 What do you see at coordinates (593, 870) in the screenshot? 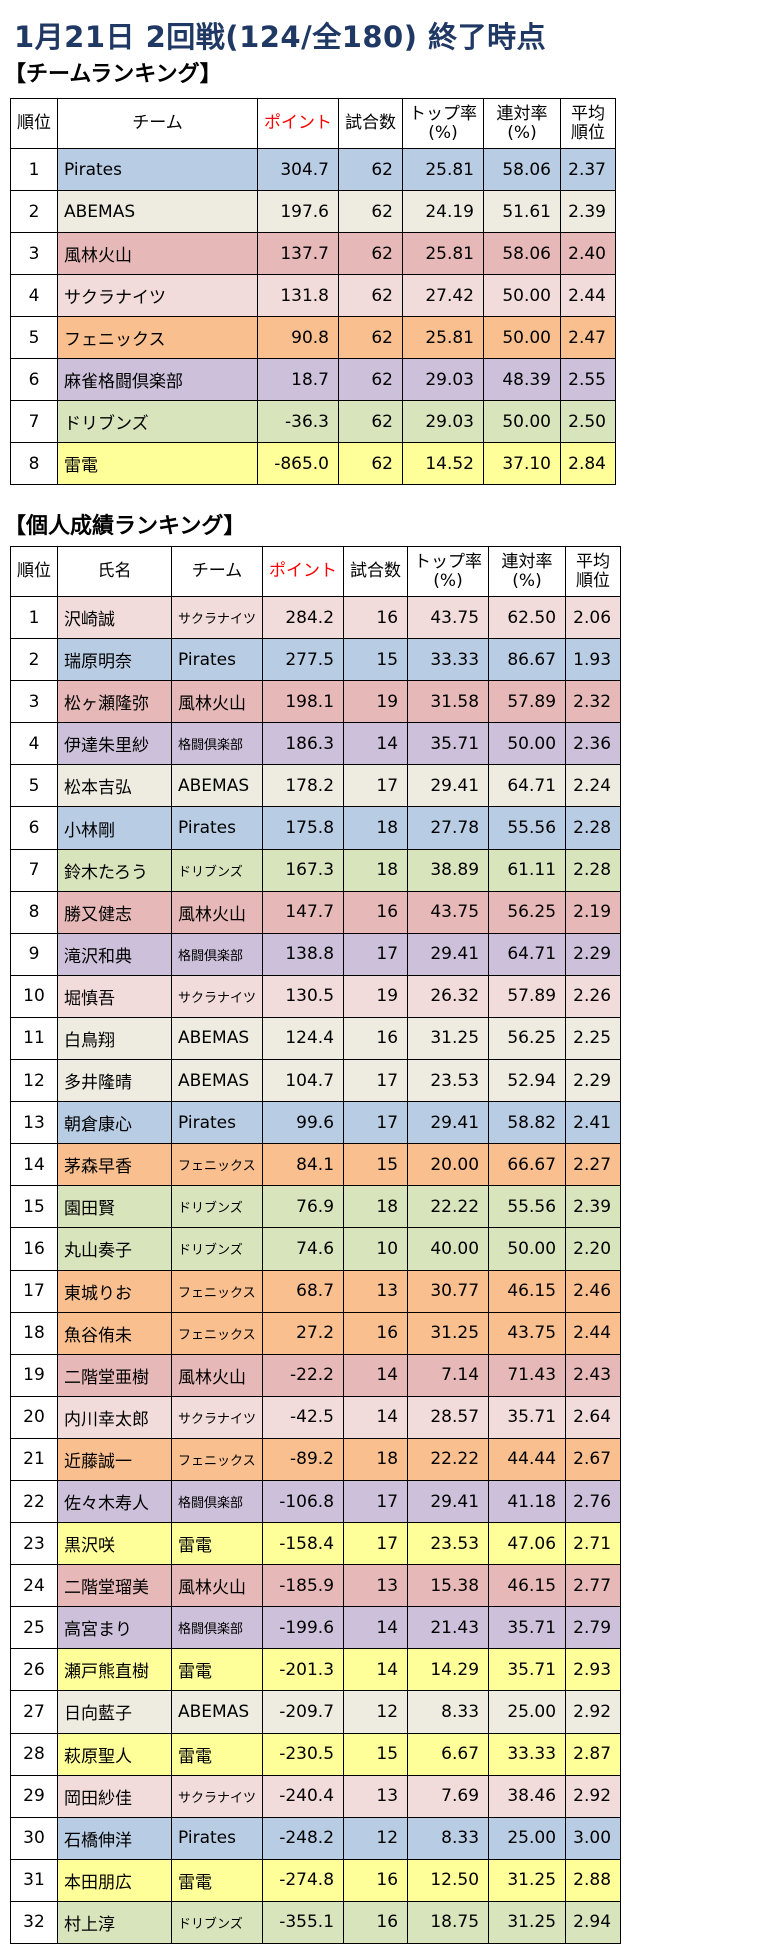
I see `avg-rank-cell: 2.28` at bounding box center [593, 870].